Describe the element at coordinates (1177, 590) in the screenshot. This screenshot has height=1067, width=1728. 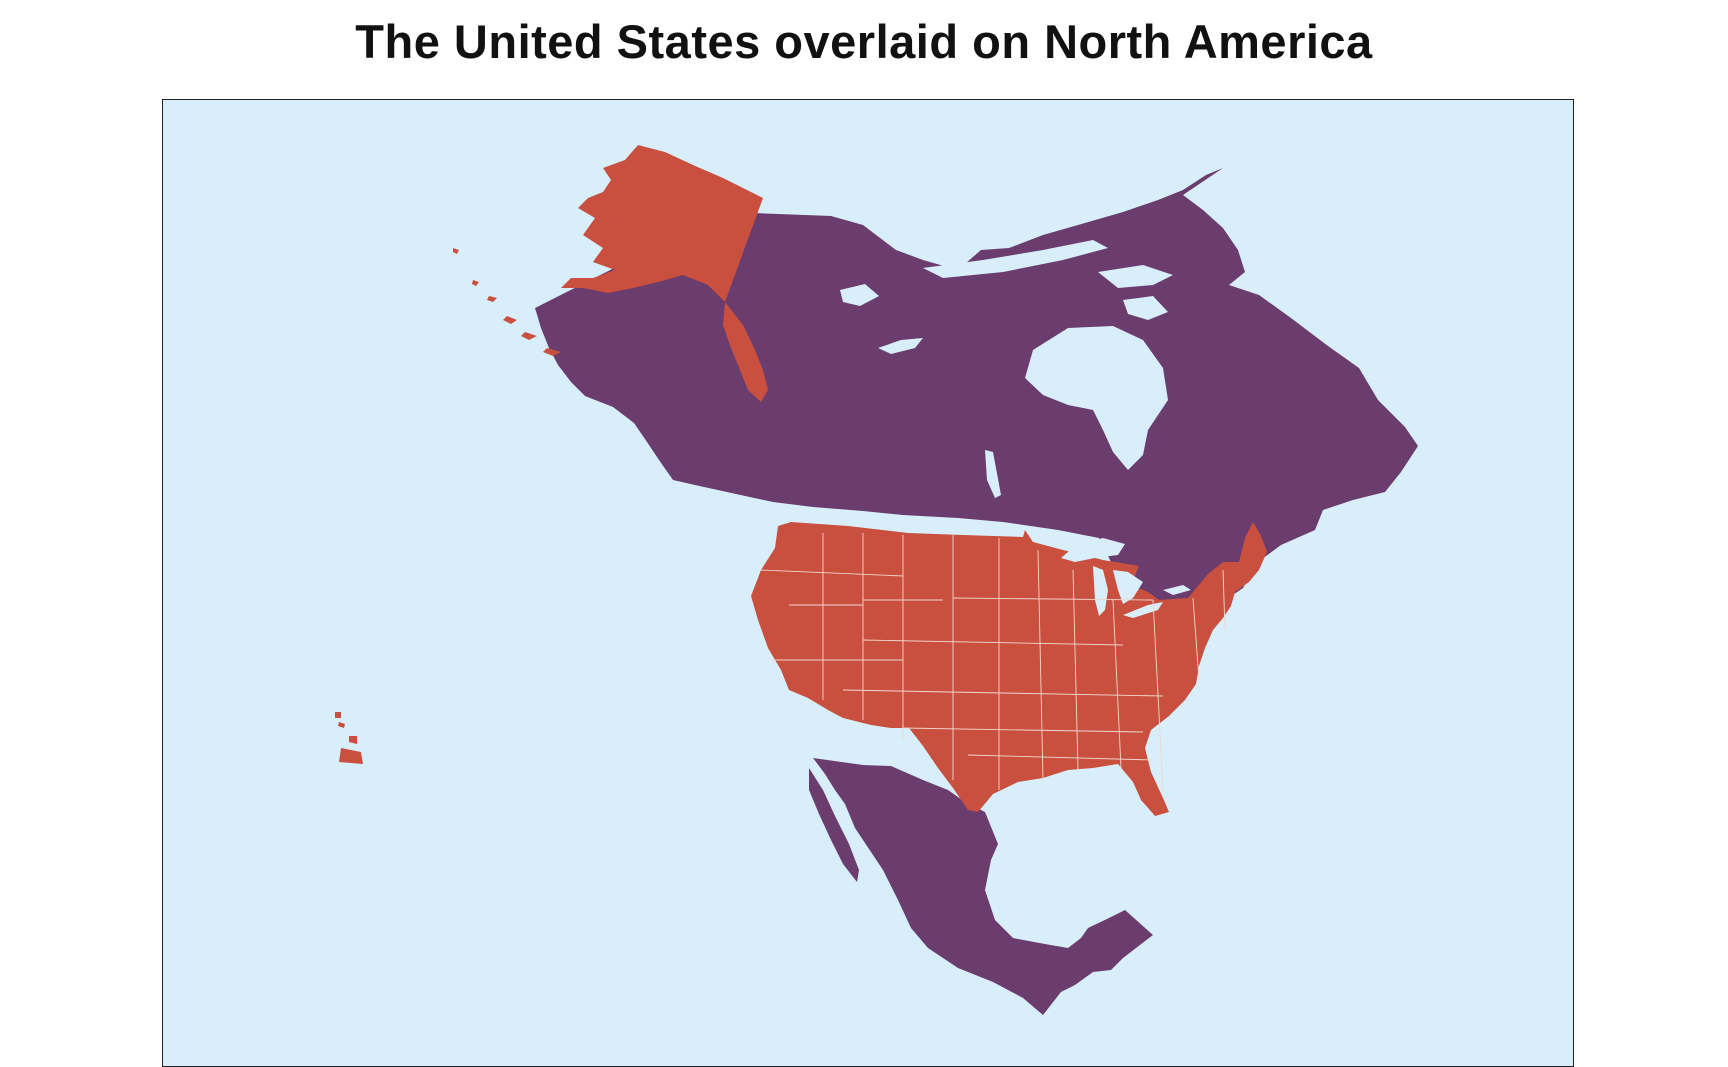
I see `lake-ontario` at that location.